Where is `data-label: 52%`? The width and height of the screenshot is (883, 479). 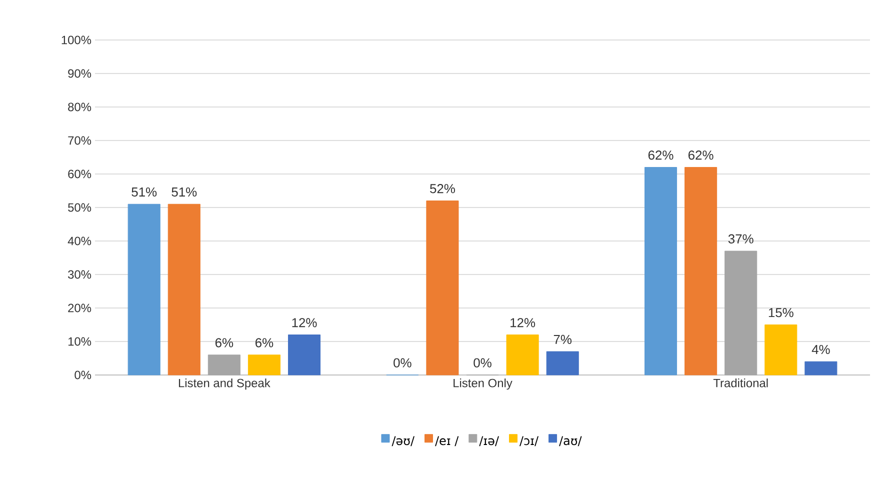
data-label: 52% is located at coordinates (442, 189).